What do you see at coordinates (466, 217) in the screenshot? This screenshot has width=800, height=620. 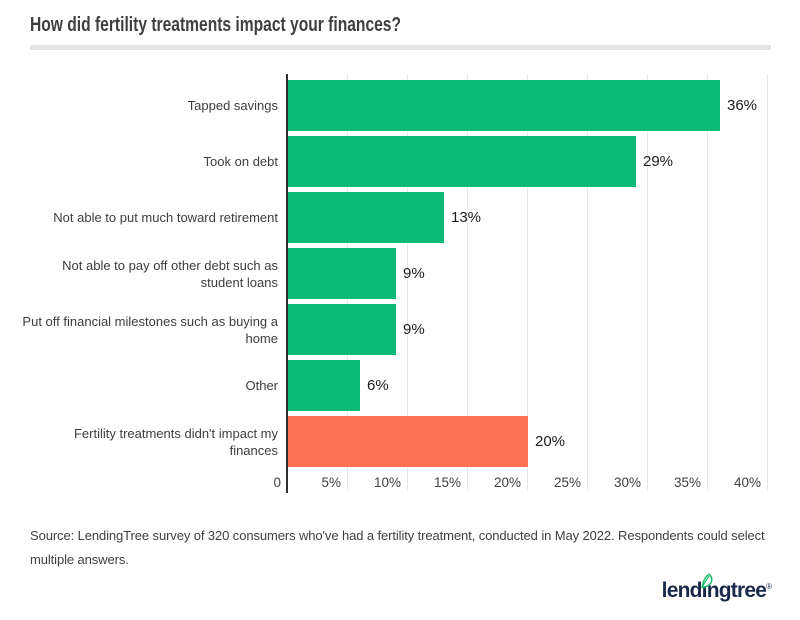 I see `value-label: 13%` at bounding box center [466, 217].